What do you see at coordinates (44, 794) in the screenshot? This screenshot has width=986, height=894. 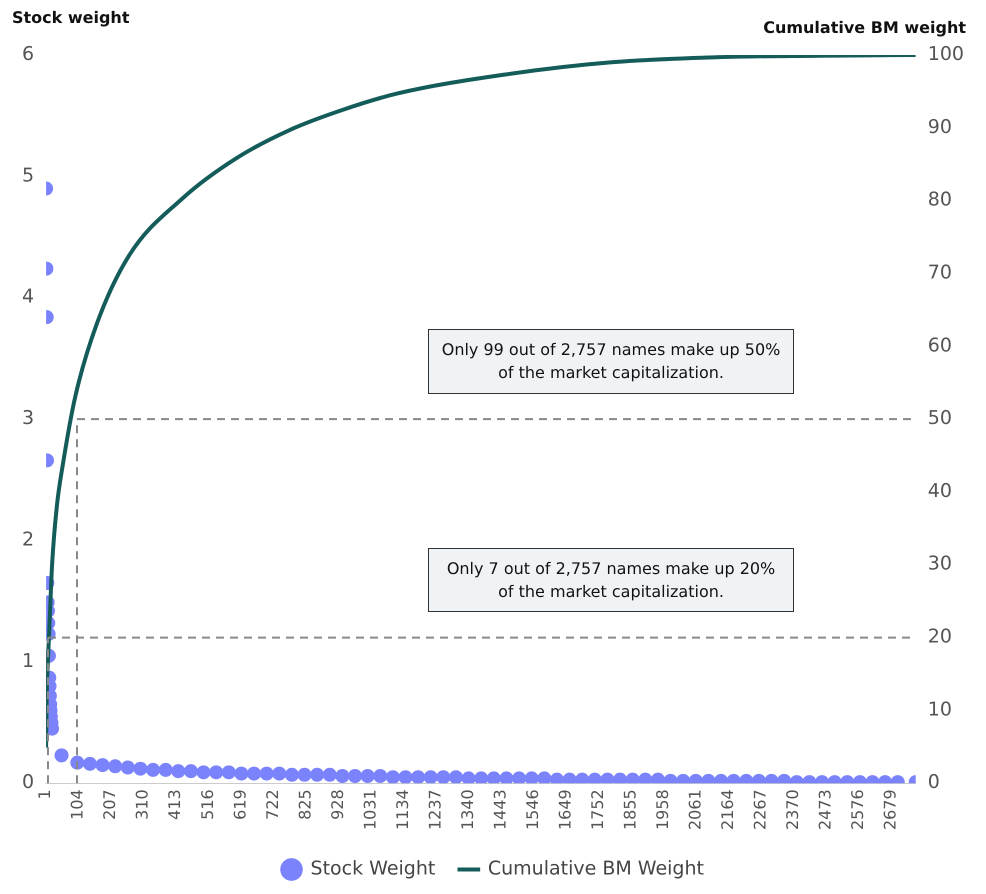 I see `x-tick-label: 1` at bounding box center [44, 794].